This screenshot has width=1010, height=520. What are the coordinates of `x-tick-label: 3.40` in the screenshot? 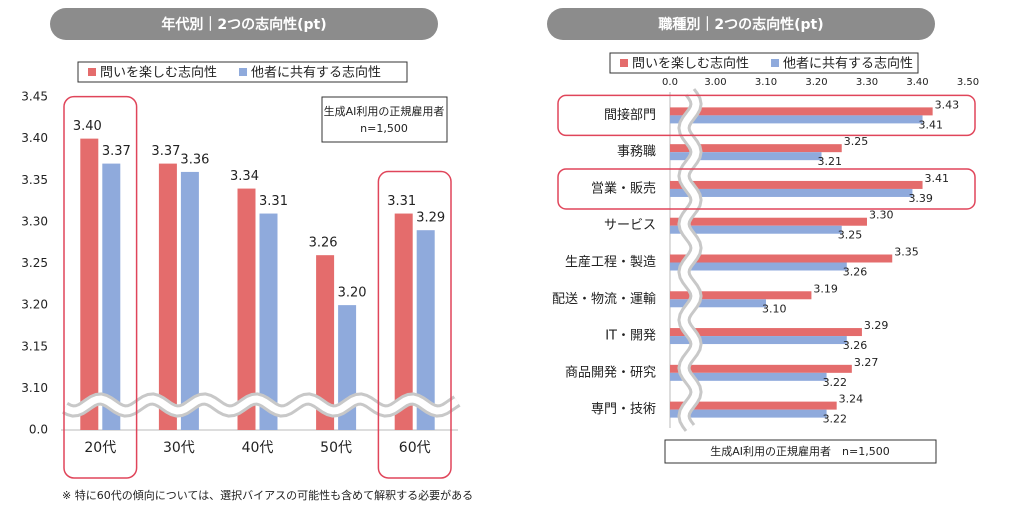 It's located at (917, 82).